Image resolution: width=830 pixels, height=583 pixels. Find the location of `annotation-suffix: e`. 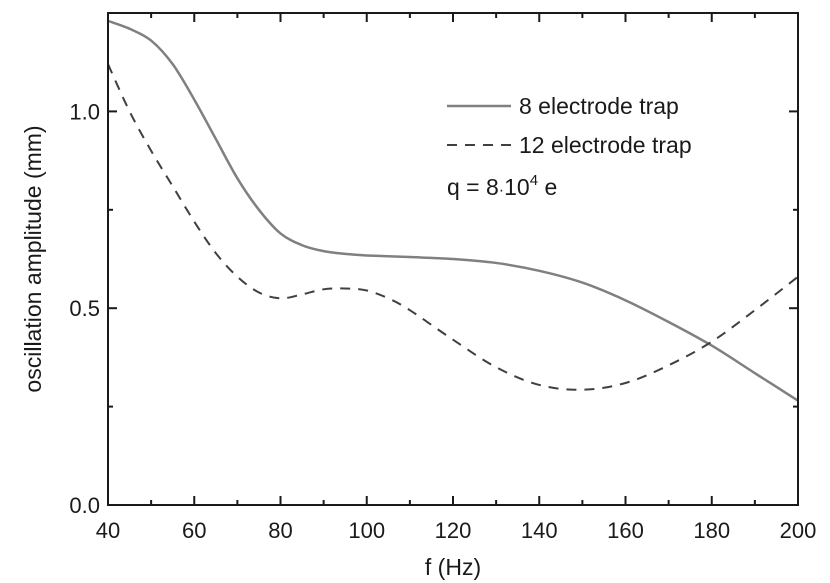

annotation-suffix: e is located at coordinates (547, 187).